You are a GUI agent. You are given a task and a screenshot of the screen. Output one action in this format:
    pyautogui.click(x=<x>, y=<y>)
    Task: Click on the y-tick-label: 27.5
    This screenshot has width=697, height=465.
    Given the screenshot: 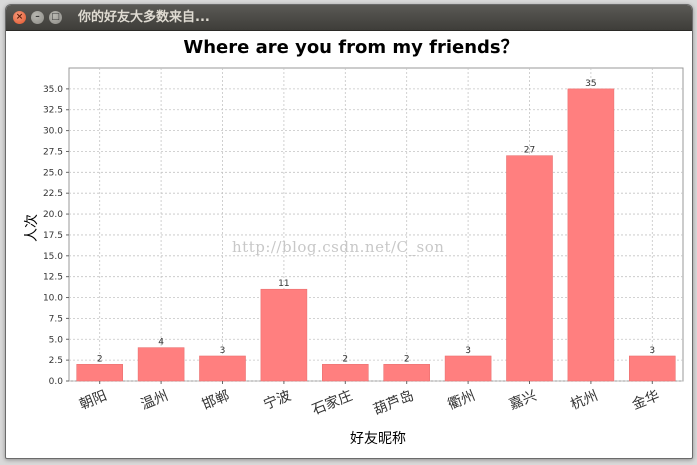 What is the action you would take?
    pyautogui.click(x=53, y=152)
    